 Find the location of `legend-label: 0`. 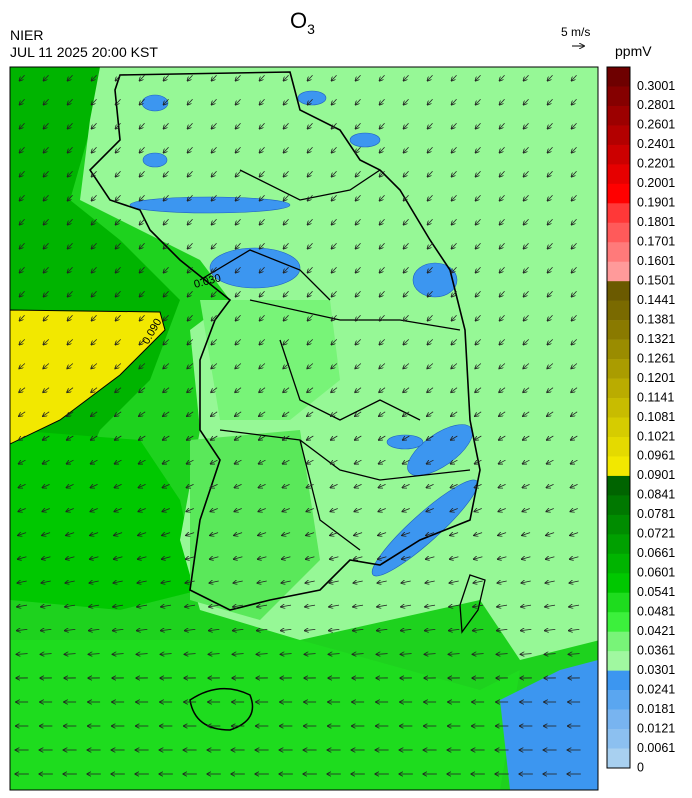

legend-label: 0 is located at coordinates (640, 767).